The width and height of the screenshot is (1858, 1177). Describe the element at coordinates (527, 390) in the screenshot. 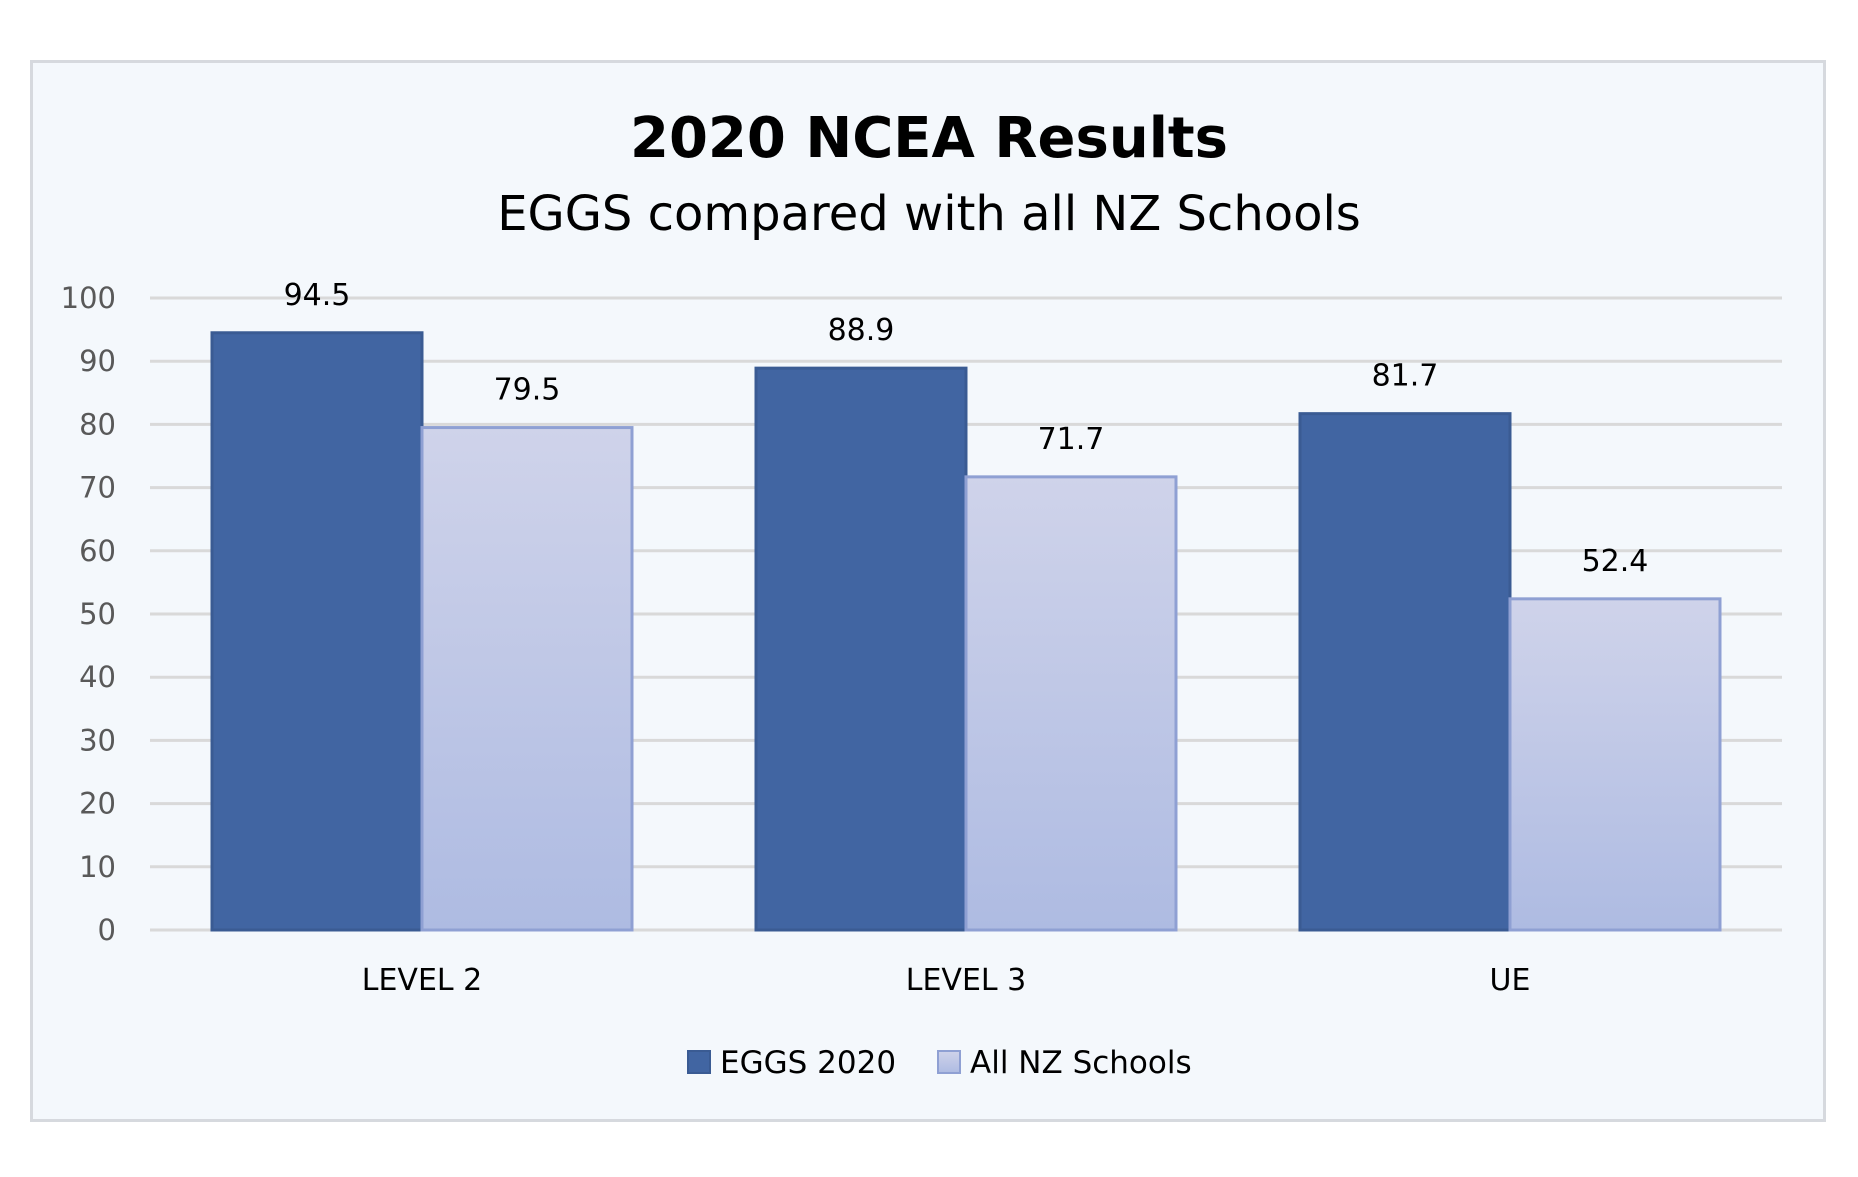

I see `data-label: 79.5` at that location.